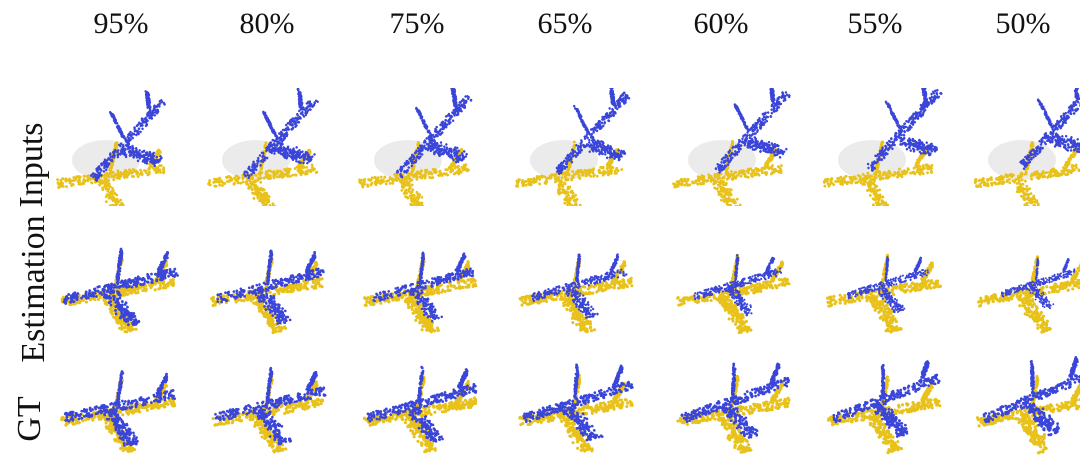 The width and height of the screenshot is (1080, 464). Describe the element at coordinates (121, 23) in the screenshot. I see `column-header: 95%` at that location.